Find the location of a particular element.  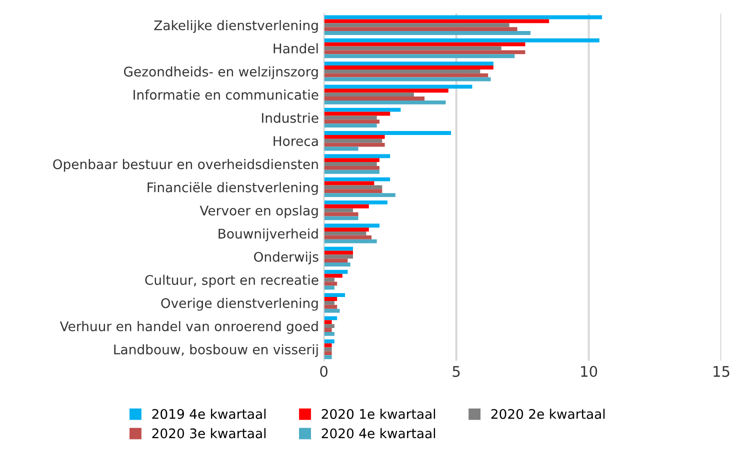

y-tick-label: Bouwnijverheid is located at coordinates (268, 235).